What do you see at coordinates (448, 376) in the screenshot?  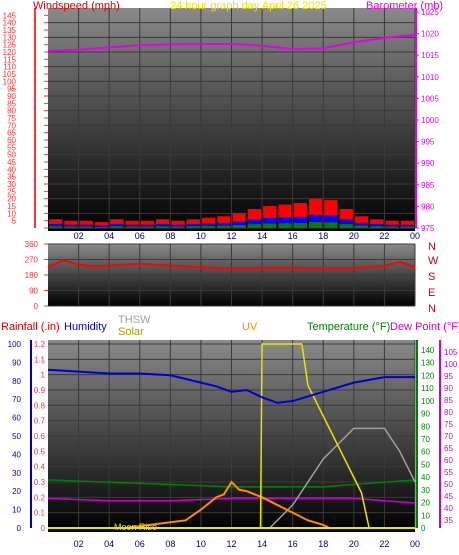 I see `dewpoint-tick-label: 95` at bounding box center [448, 376].